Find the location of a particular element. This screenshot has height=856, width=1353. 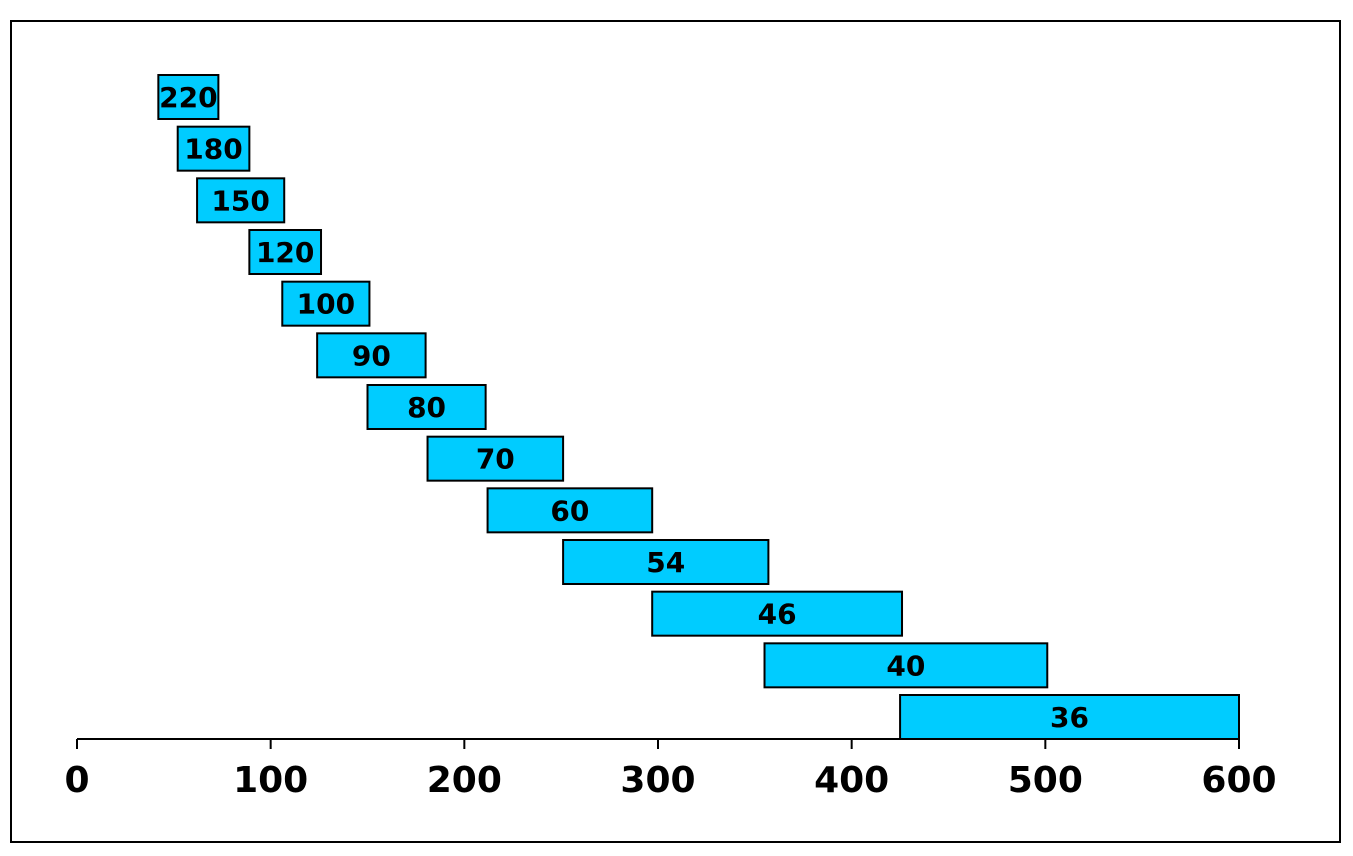

bar-label-40: 40 is located at coordinates (905, 665).